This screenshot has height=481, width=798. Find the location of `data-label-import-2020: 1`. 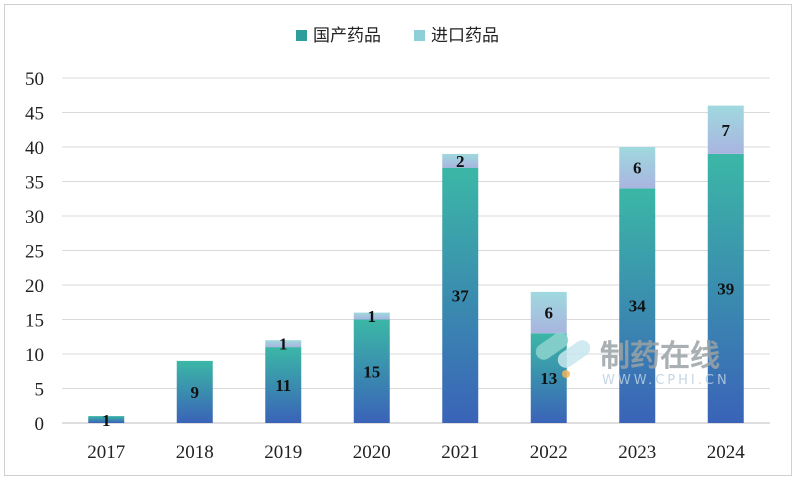

data-label-import-2020: 1 is located at coordinates (372, 316).